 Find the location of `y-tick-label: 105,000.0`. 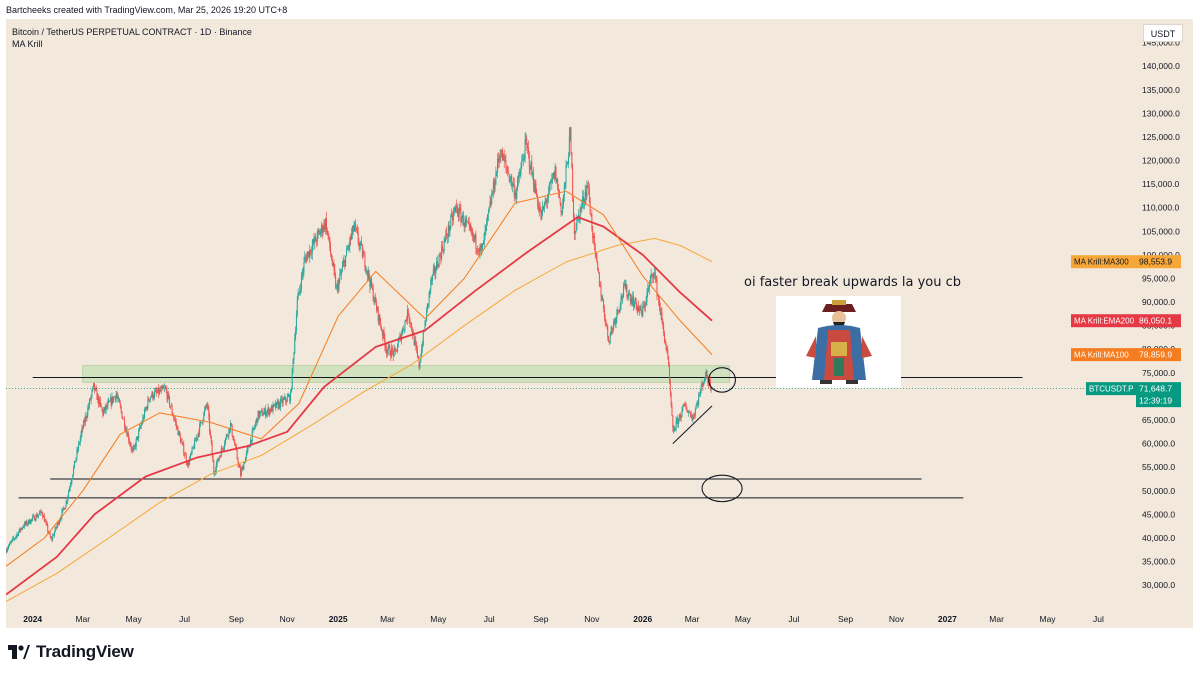

y-tick-label: 105,000.0 is located at coordinates (1161, 231).